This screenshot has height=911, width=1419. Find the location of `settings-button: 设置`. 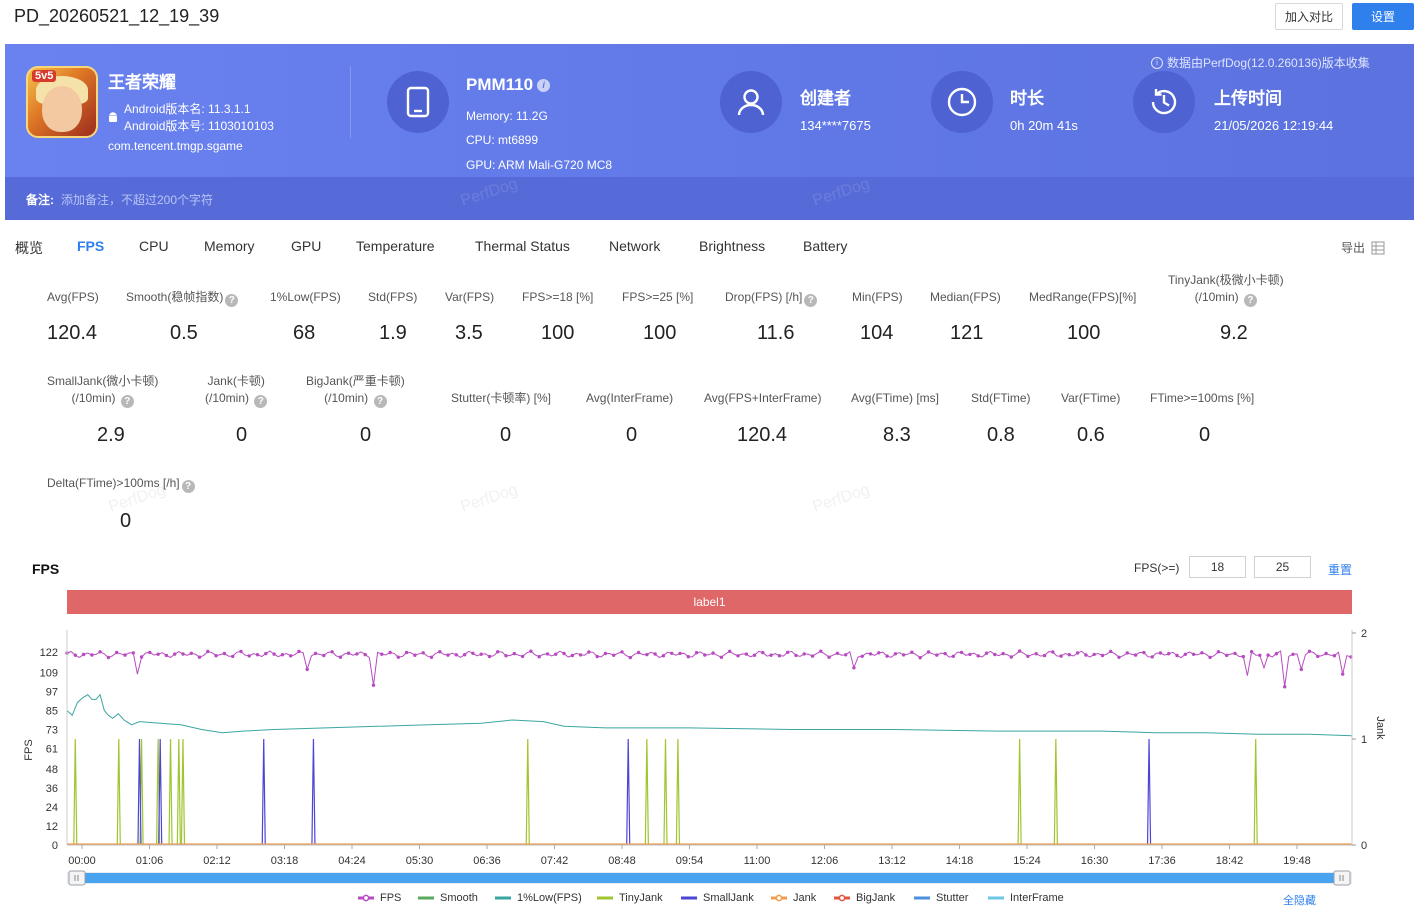

settings-button: 设置 is located at coordinates (1383, 16).